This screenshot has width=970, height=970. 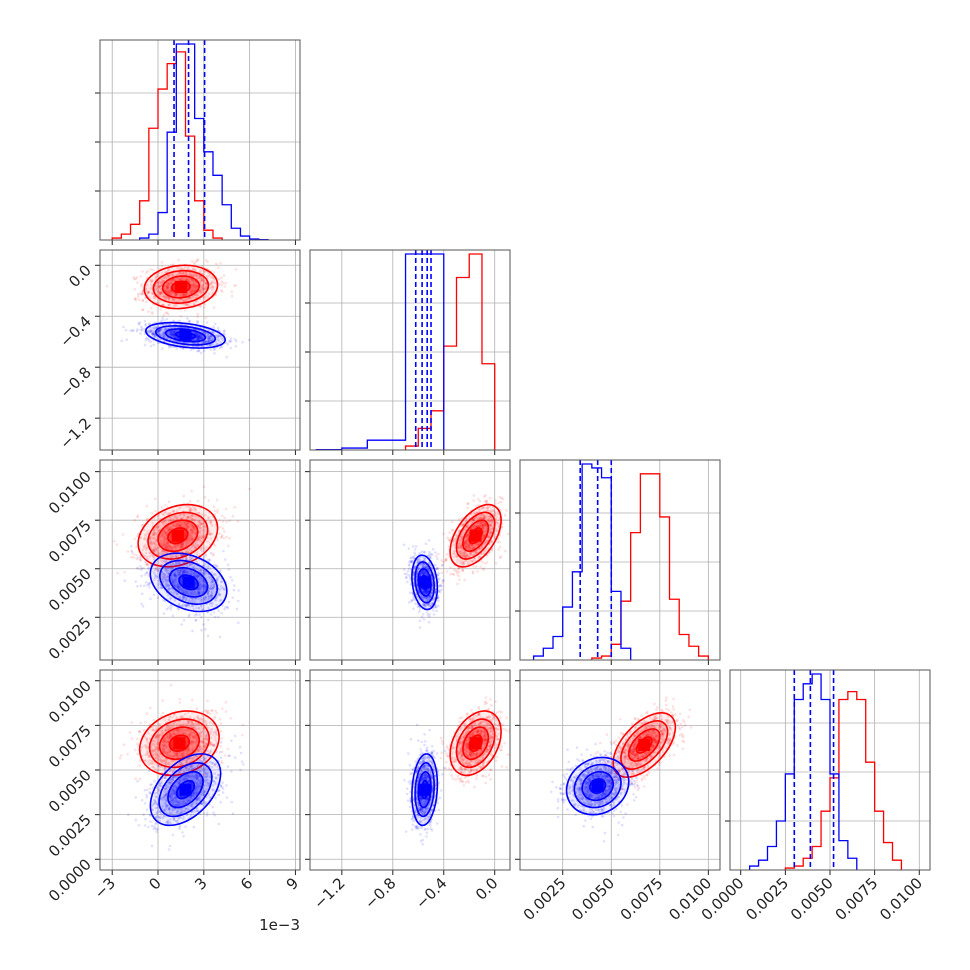 What do you see at coordinates (198, 142) in the screenshot?
I see `histogram-p0` at bounding box center [198, 142].